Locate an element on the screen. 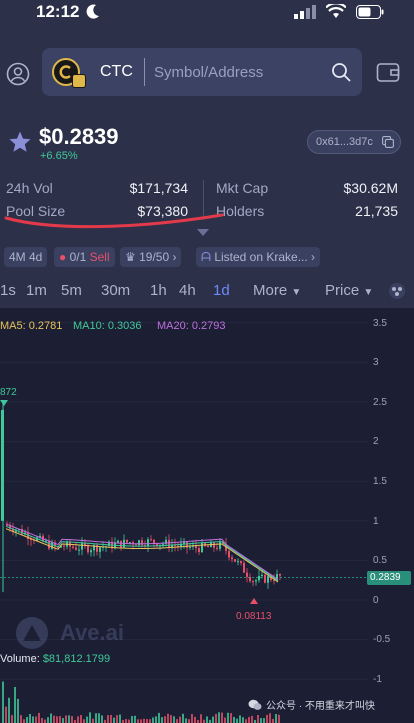  moon-icon is located at coordinates (92, 11).